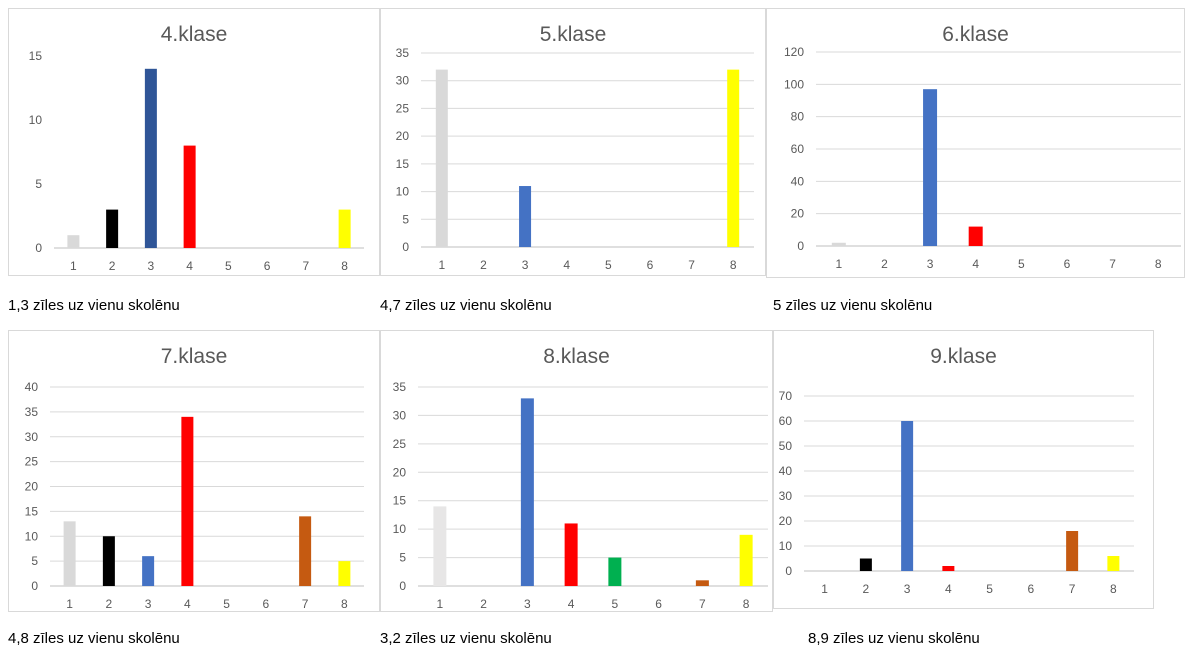  I want to click on chart-title: 8.klase, so click(576, 356).